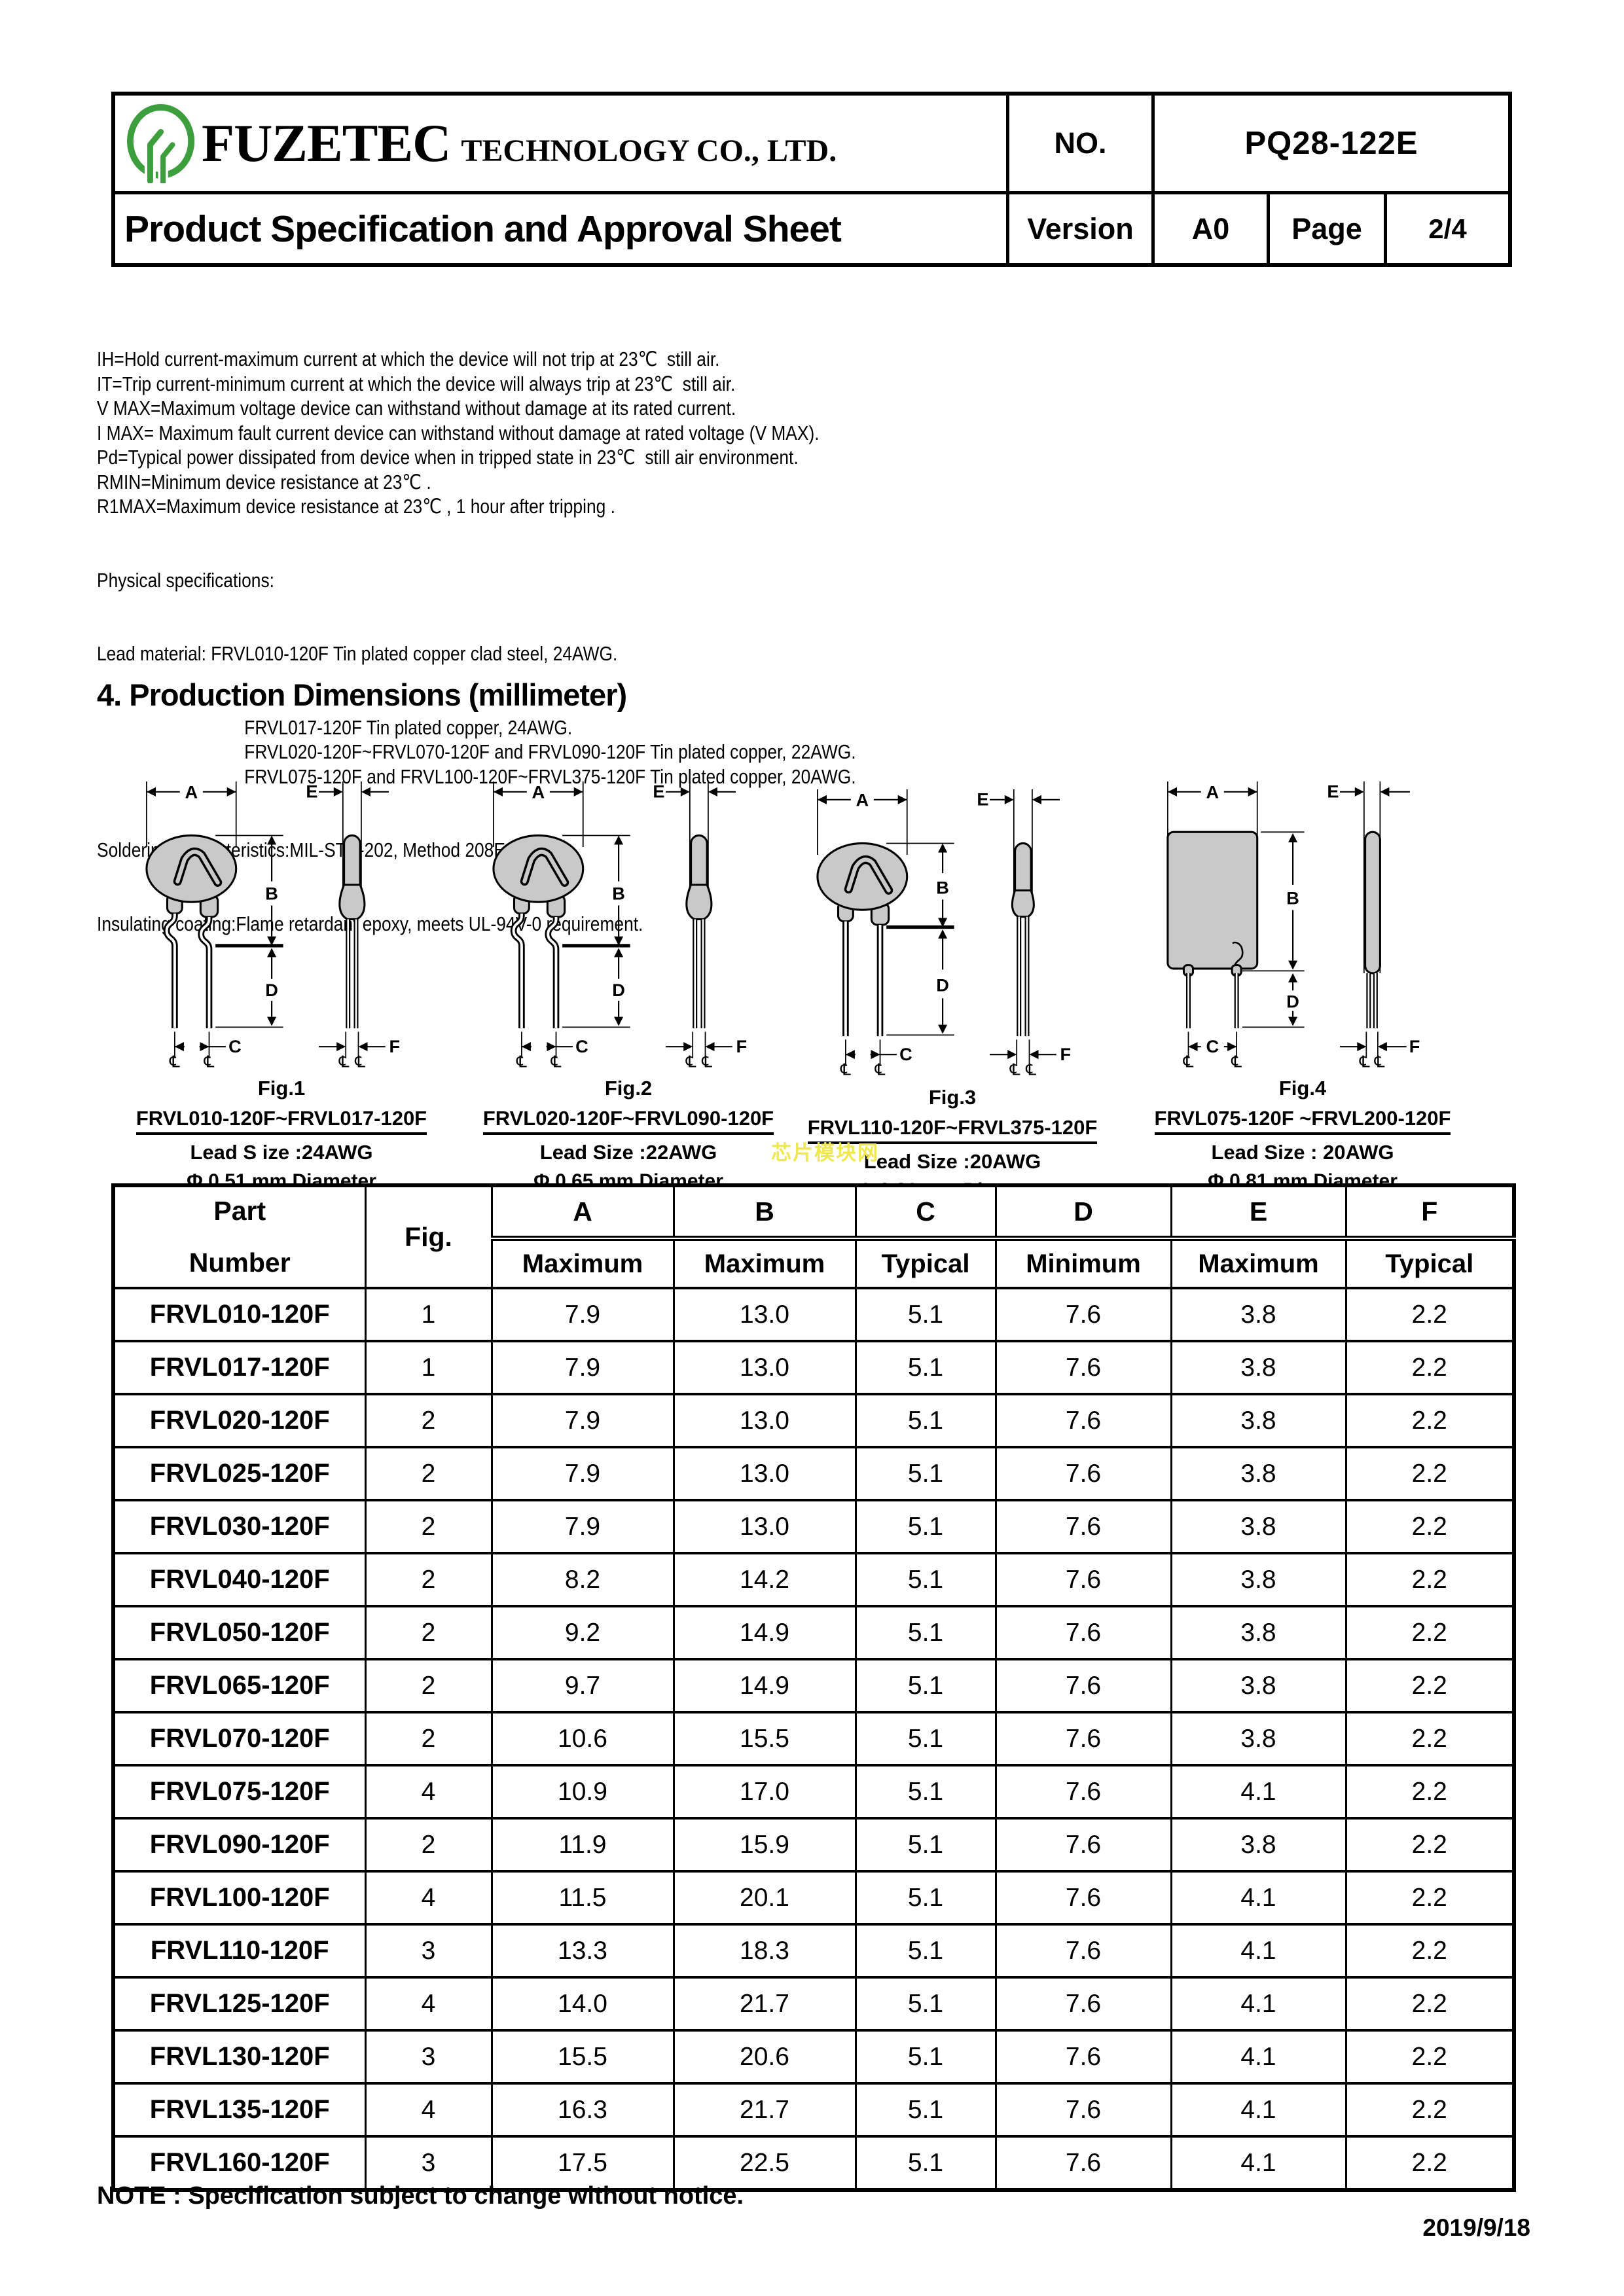 The width and height of the screenshot is (1624, 2296). What do you see at coordinates (240, 1526) in the screenshot?
I see `cell-part-number: FRVL030-120F` at bounding box center [240, 1526].